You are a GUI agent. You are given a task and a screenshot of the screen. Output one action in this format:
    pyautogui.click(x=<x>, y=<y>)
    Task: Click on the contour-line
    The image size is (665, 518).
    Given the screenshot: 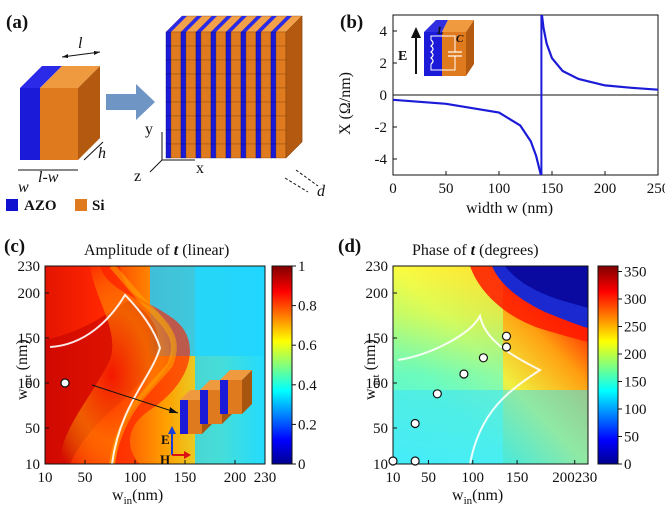 What is the action you would take?
    pyautogui.click(x=105, y=378)
    